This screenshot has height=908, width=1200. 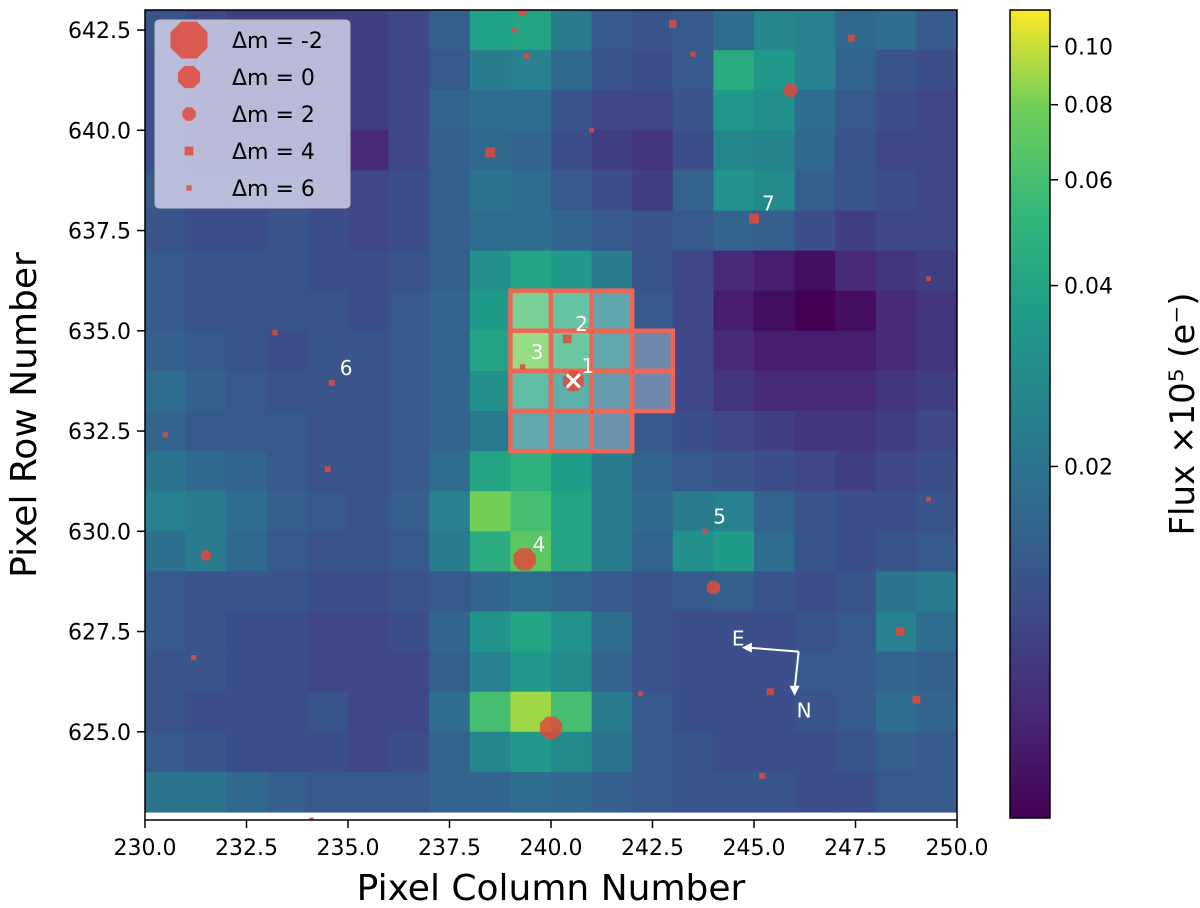 I want to click on star-label: 6, so click(x=346, y=368).